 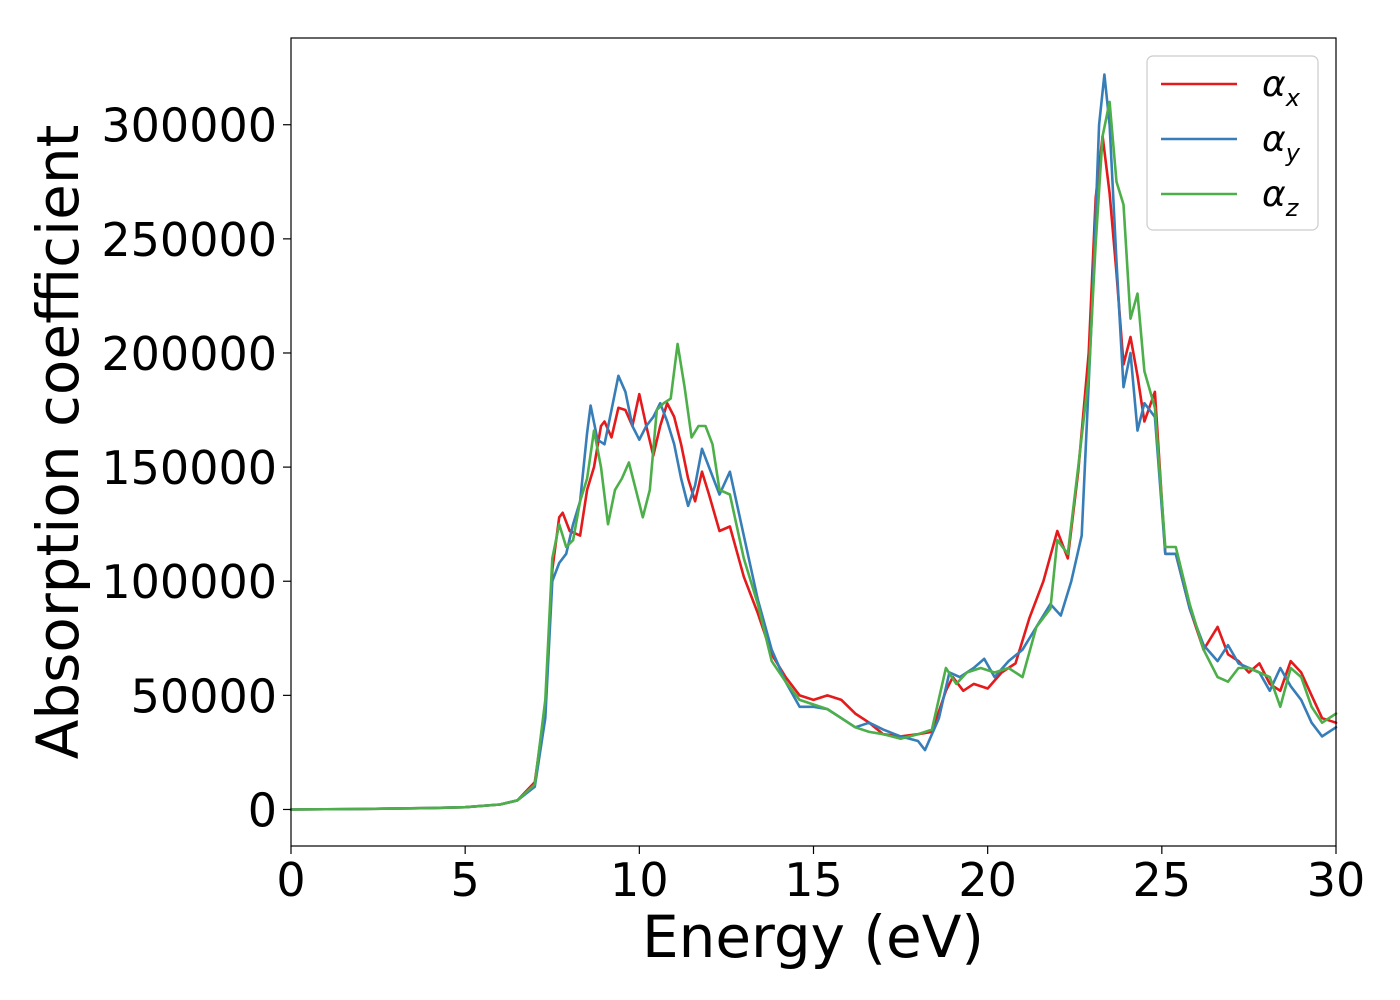 What do you see at coordinates (813, 937) in the screenshot?
I see `x-axis-label: Energy (eV)` at bounding box center [813, 937].